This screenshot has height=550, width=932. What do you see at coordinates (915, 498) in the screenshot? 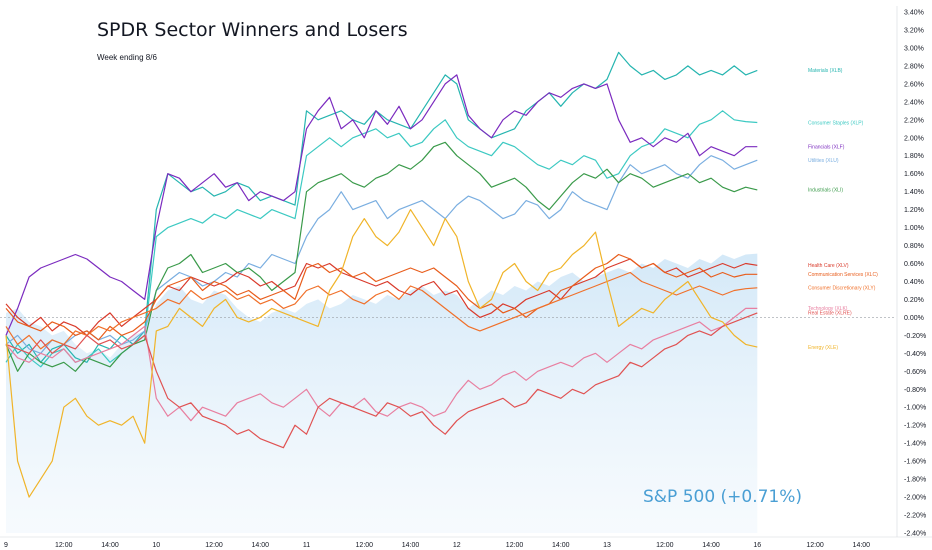
I see `y-tick-label: -2.00%` at bounding box center [915, 498].